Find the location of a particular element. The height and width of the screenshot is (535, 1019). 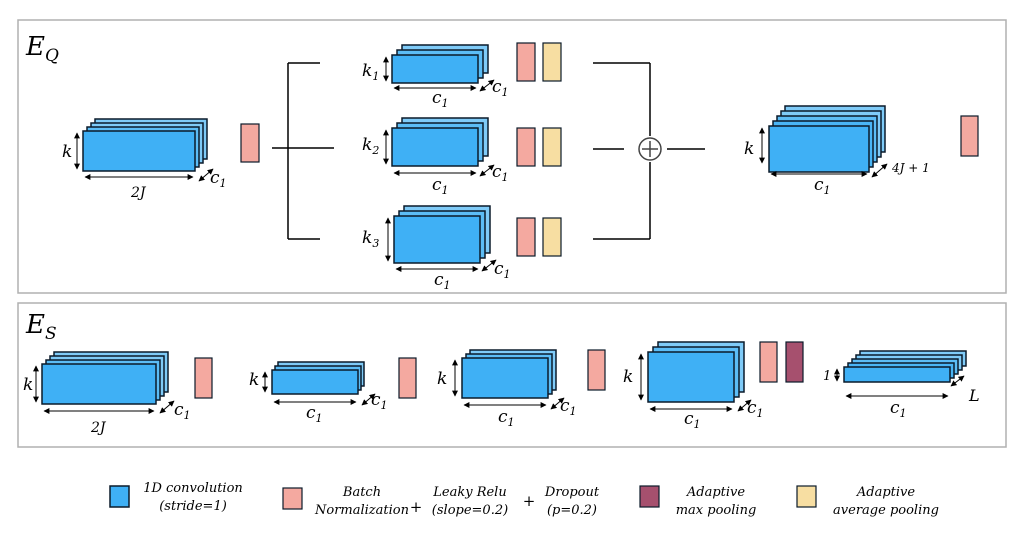

eq-output-depth-label: 4J + 1 is located at coordinates (910, 168).